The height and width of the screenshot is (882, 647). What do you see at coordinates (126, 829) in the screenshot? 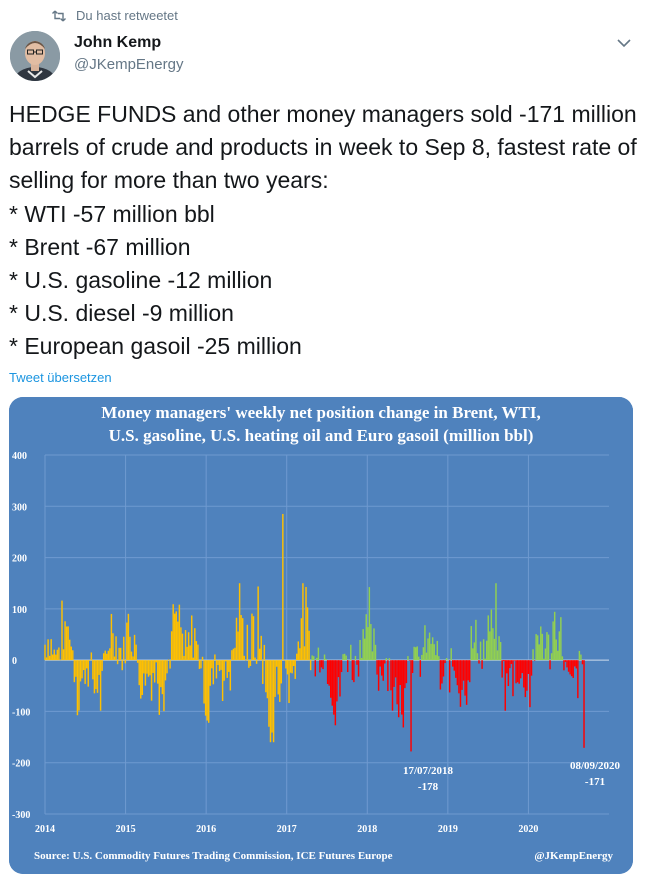
I see `x-tick-label: 2015` at bounding box center [126, 829].